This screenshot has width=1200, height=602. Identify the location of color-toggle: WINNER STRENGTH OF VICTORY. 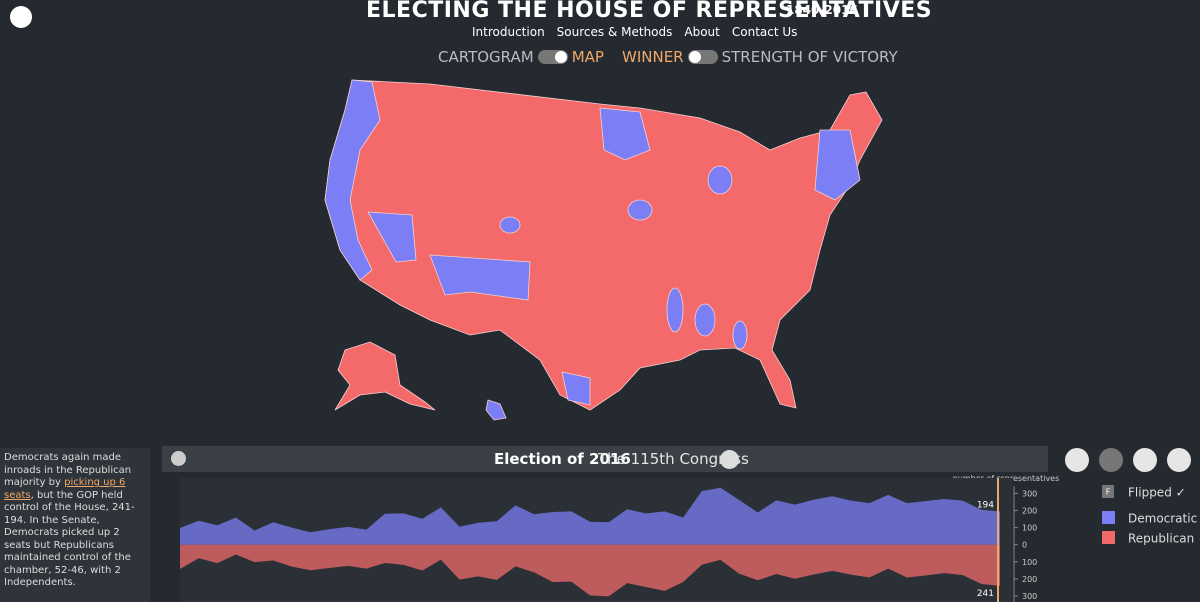
(760, 57).